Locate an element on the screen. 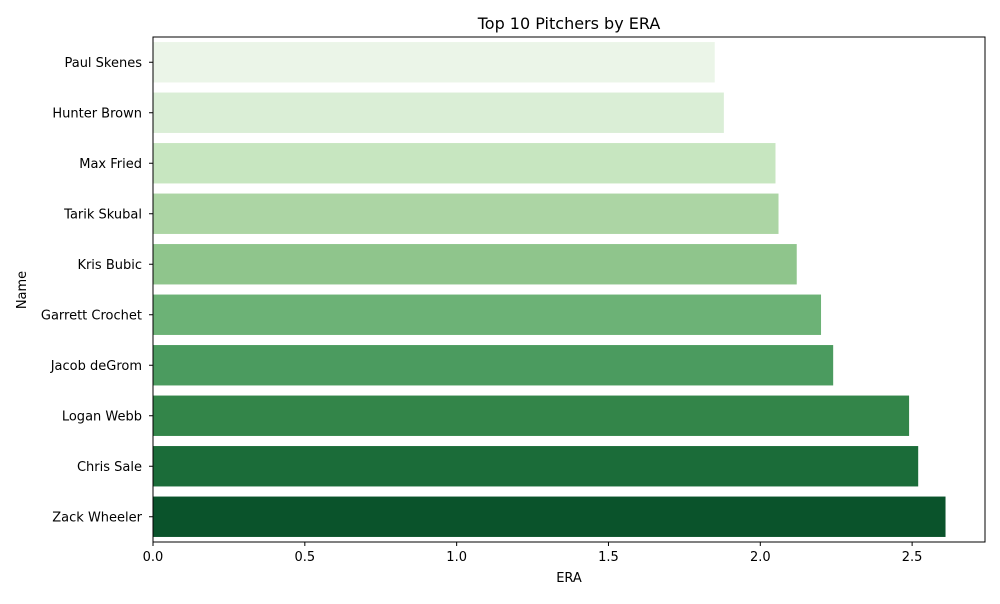 The width and height of the screenshot is (1000, 604). x-tick-label: 2.0 is located at coordinates (760, 557).